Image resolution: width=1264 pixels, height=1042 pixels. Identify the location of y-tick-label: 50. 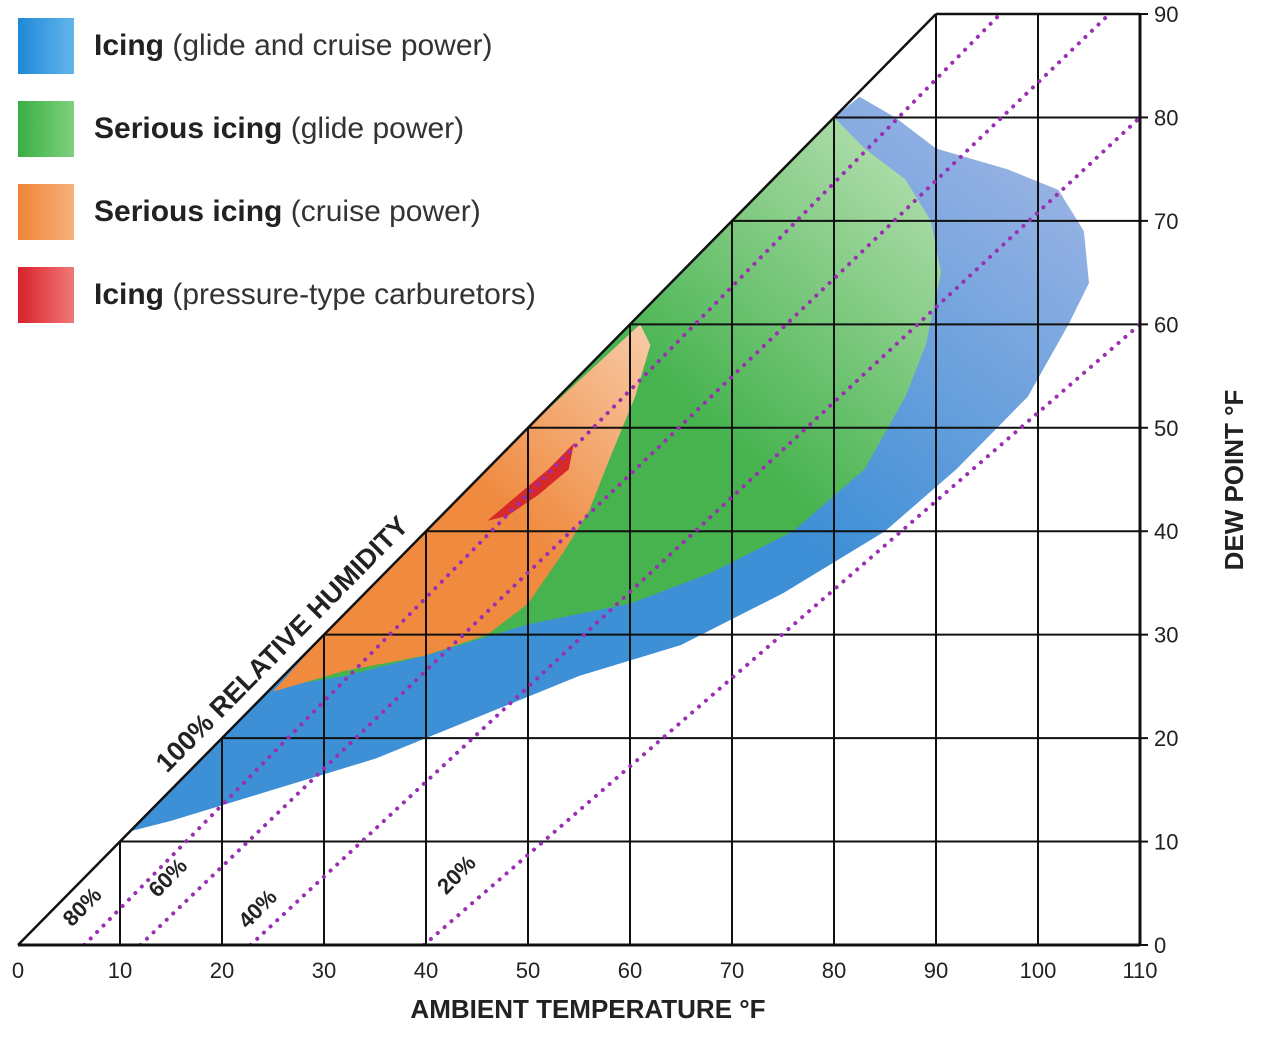
(1166, 428).